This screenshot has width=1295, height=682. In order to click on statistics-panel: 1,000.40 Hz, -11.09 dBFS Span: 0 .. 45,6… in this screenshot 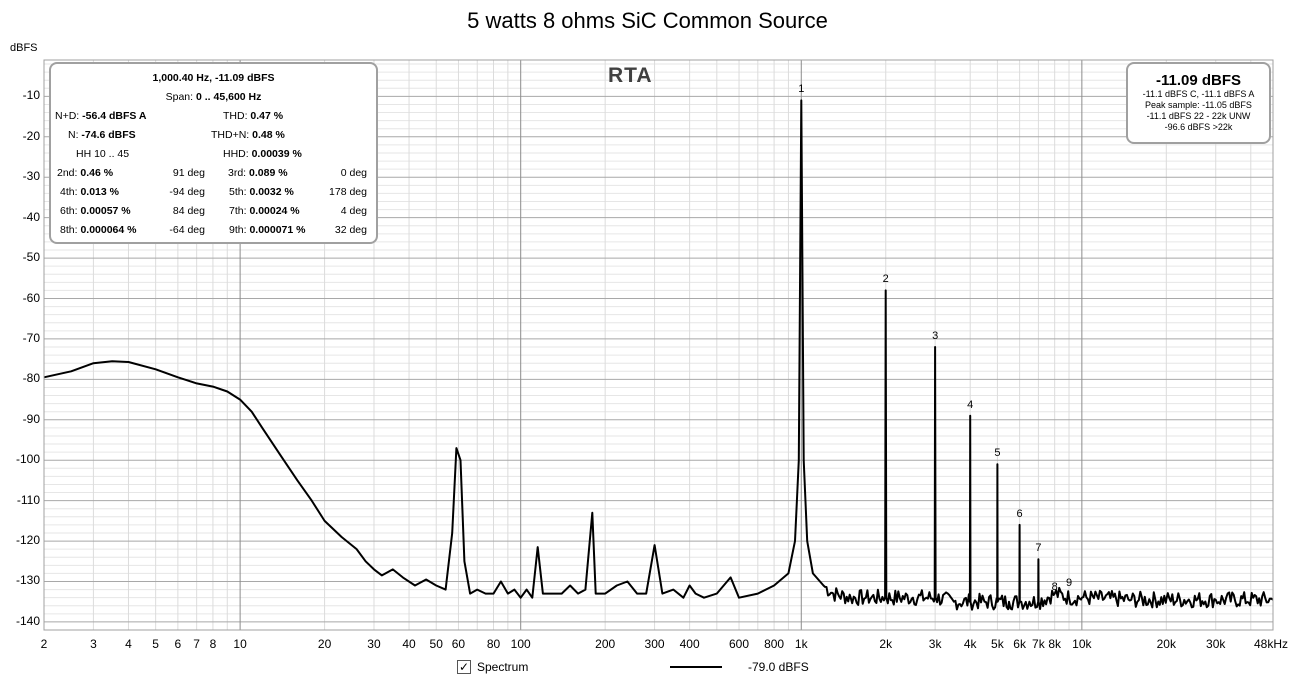, I will do `click(213, 153)`.